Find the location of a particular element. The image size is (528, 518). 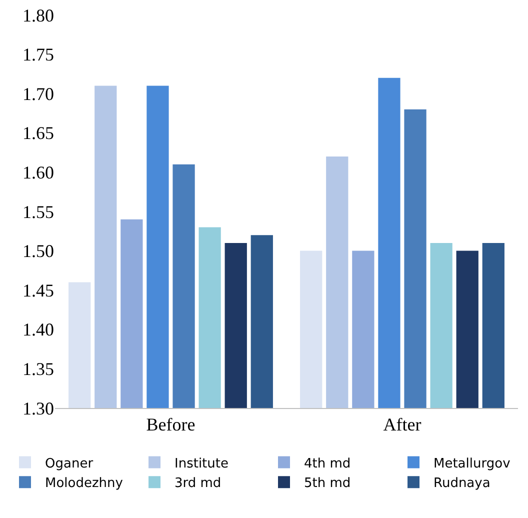

legend-label: Institute is located at coordinates (201, 464).